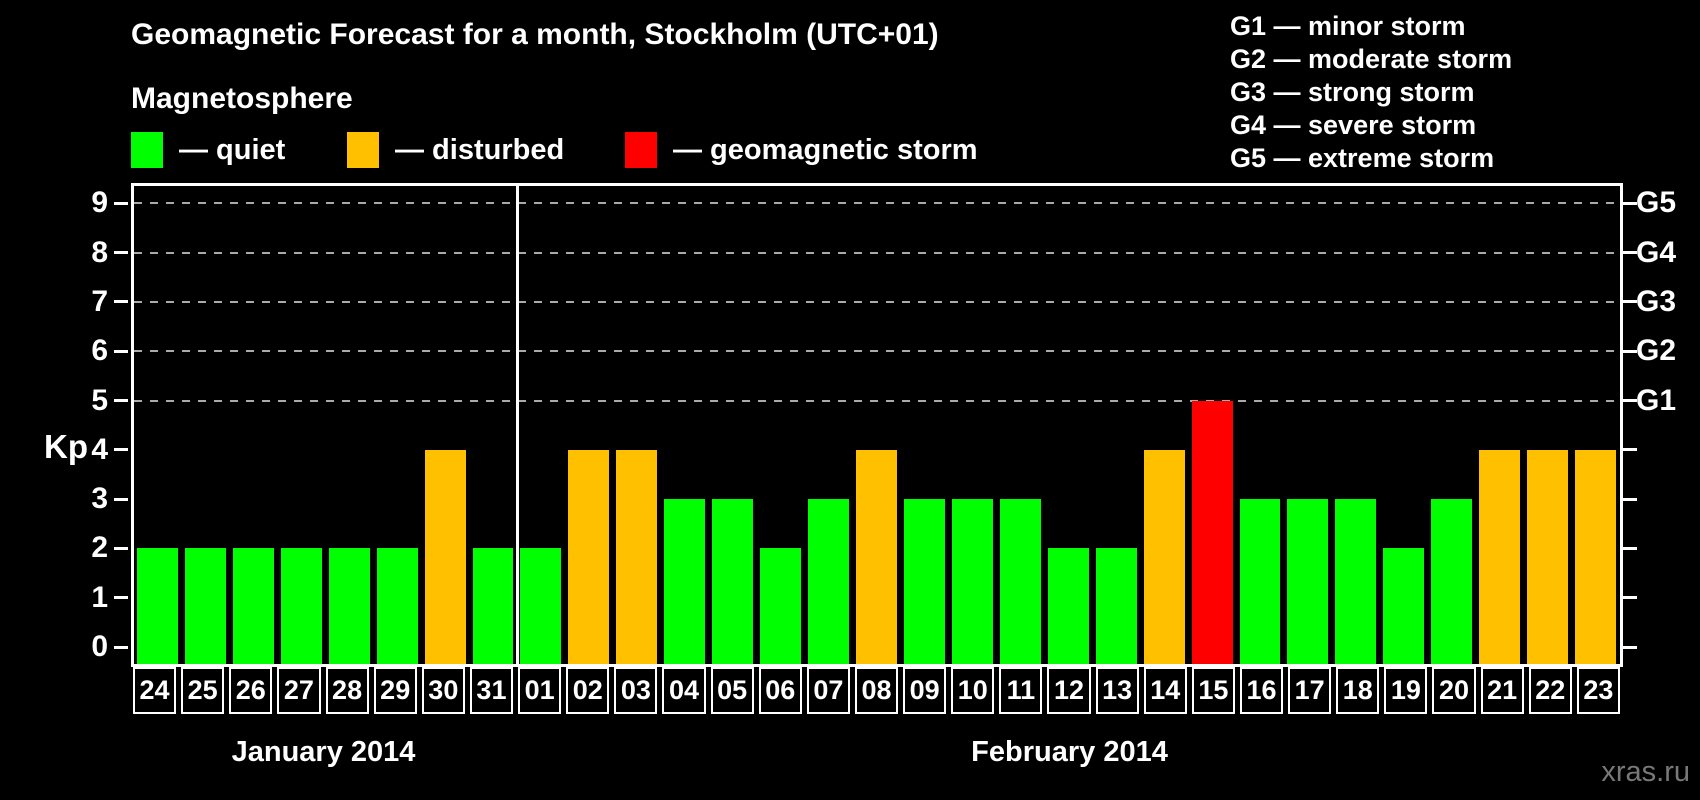 The image size is (1700, 800). What do you see at coordinates (99, 646) in the screenshot?
I see `y-tick-label-0: 0` at bounding box center [99, 646].